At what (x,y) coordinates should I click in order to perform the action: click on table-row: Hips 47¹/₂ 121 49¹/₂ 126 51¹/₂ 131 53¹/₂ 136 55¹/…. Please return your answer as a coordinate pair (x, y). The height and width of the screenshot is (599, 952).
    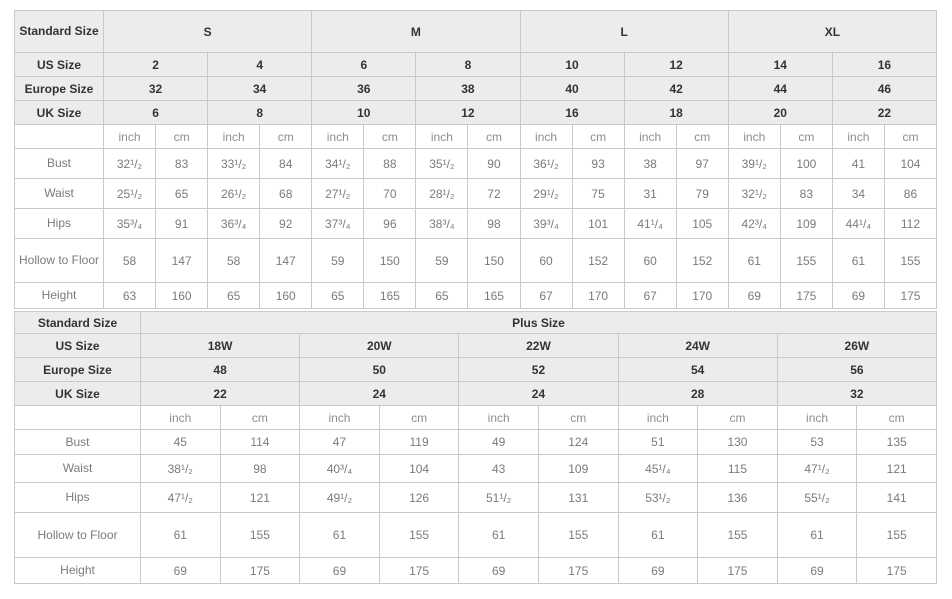
    Looking at the image, I should click on (475, 497).